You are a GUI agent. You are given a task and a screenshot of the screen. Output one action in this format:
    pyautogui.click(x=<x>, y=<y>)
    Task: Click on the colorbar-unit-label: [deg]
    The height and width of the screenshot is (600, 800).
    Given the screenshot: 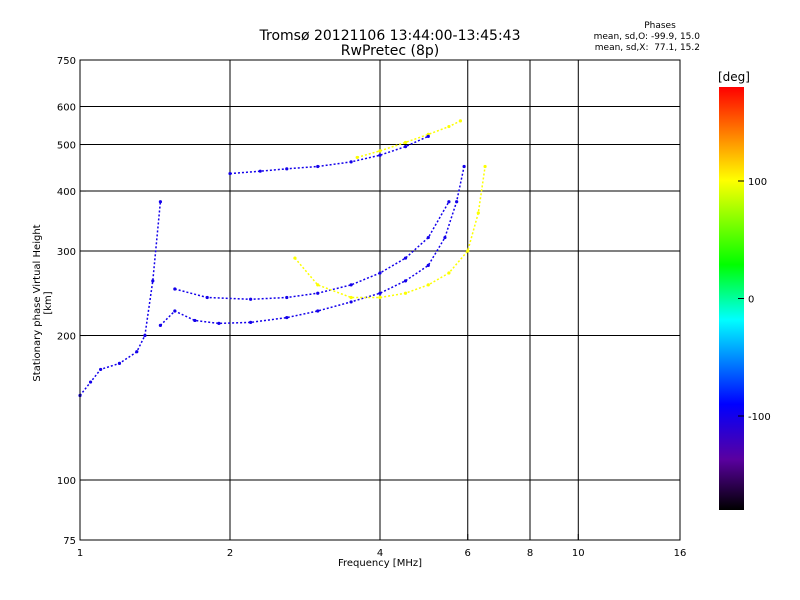 What is the action you would take?
    pyautogui.click(x=734, y=77)
    